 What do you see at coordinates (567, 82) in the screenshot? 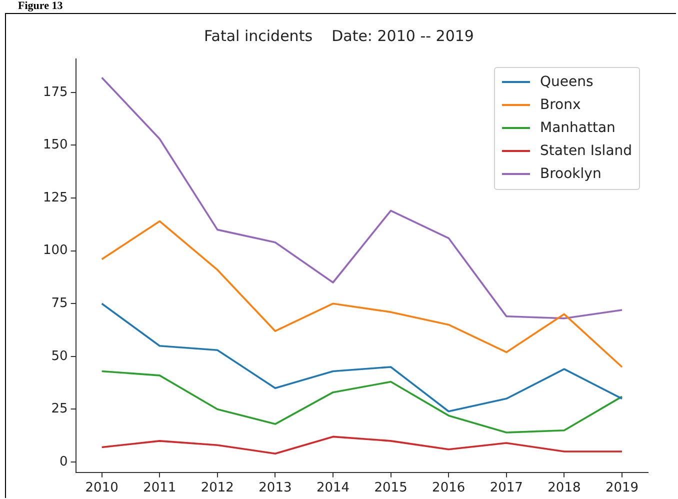
I see `legend-label: Queens` at bounding box center [567, 82].